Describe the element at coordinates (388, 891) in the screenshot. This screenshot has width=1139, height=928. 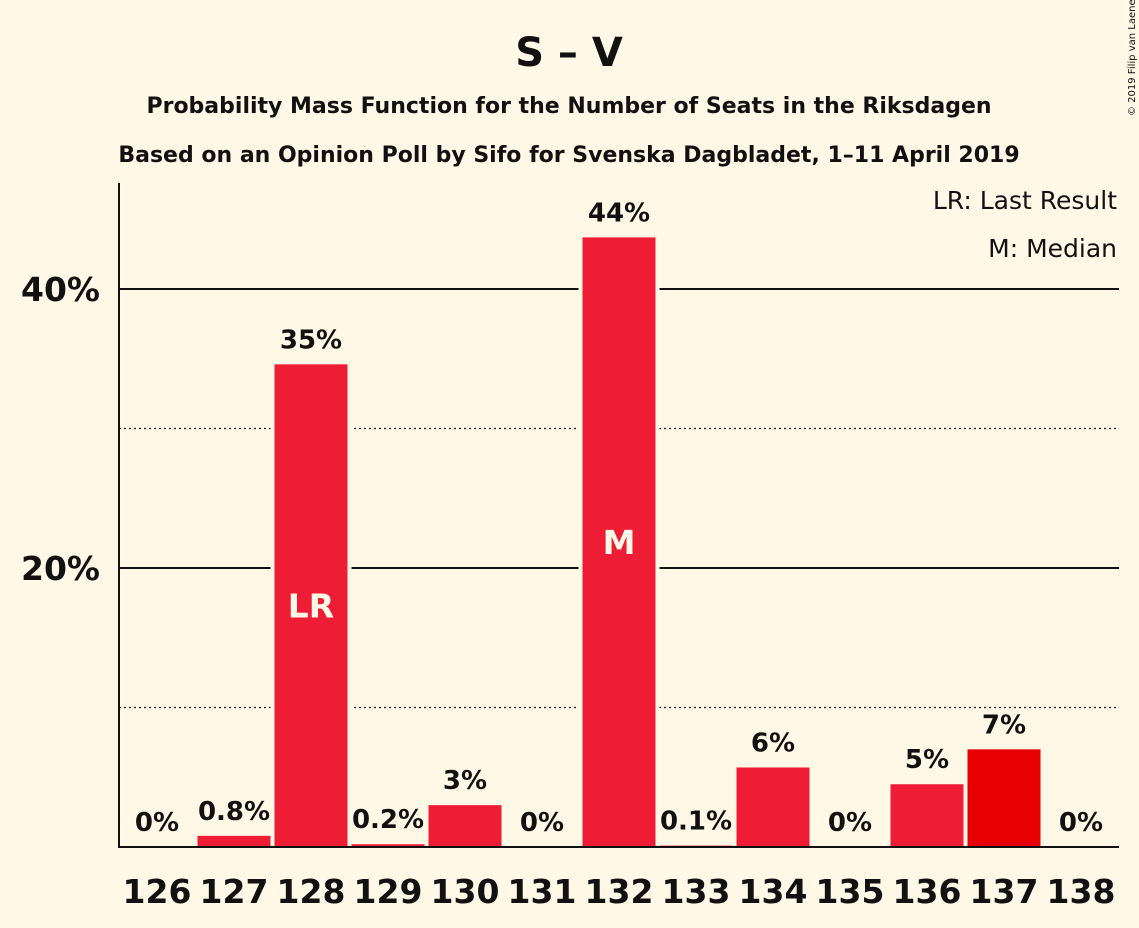
I see `x-tick-label-129: 129` at that location.